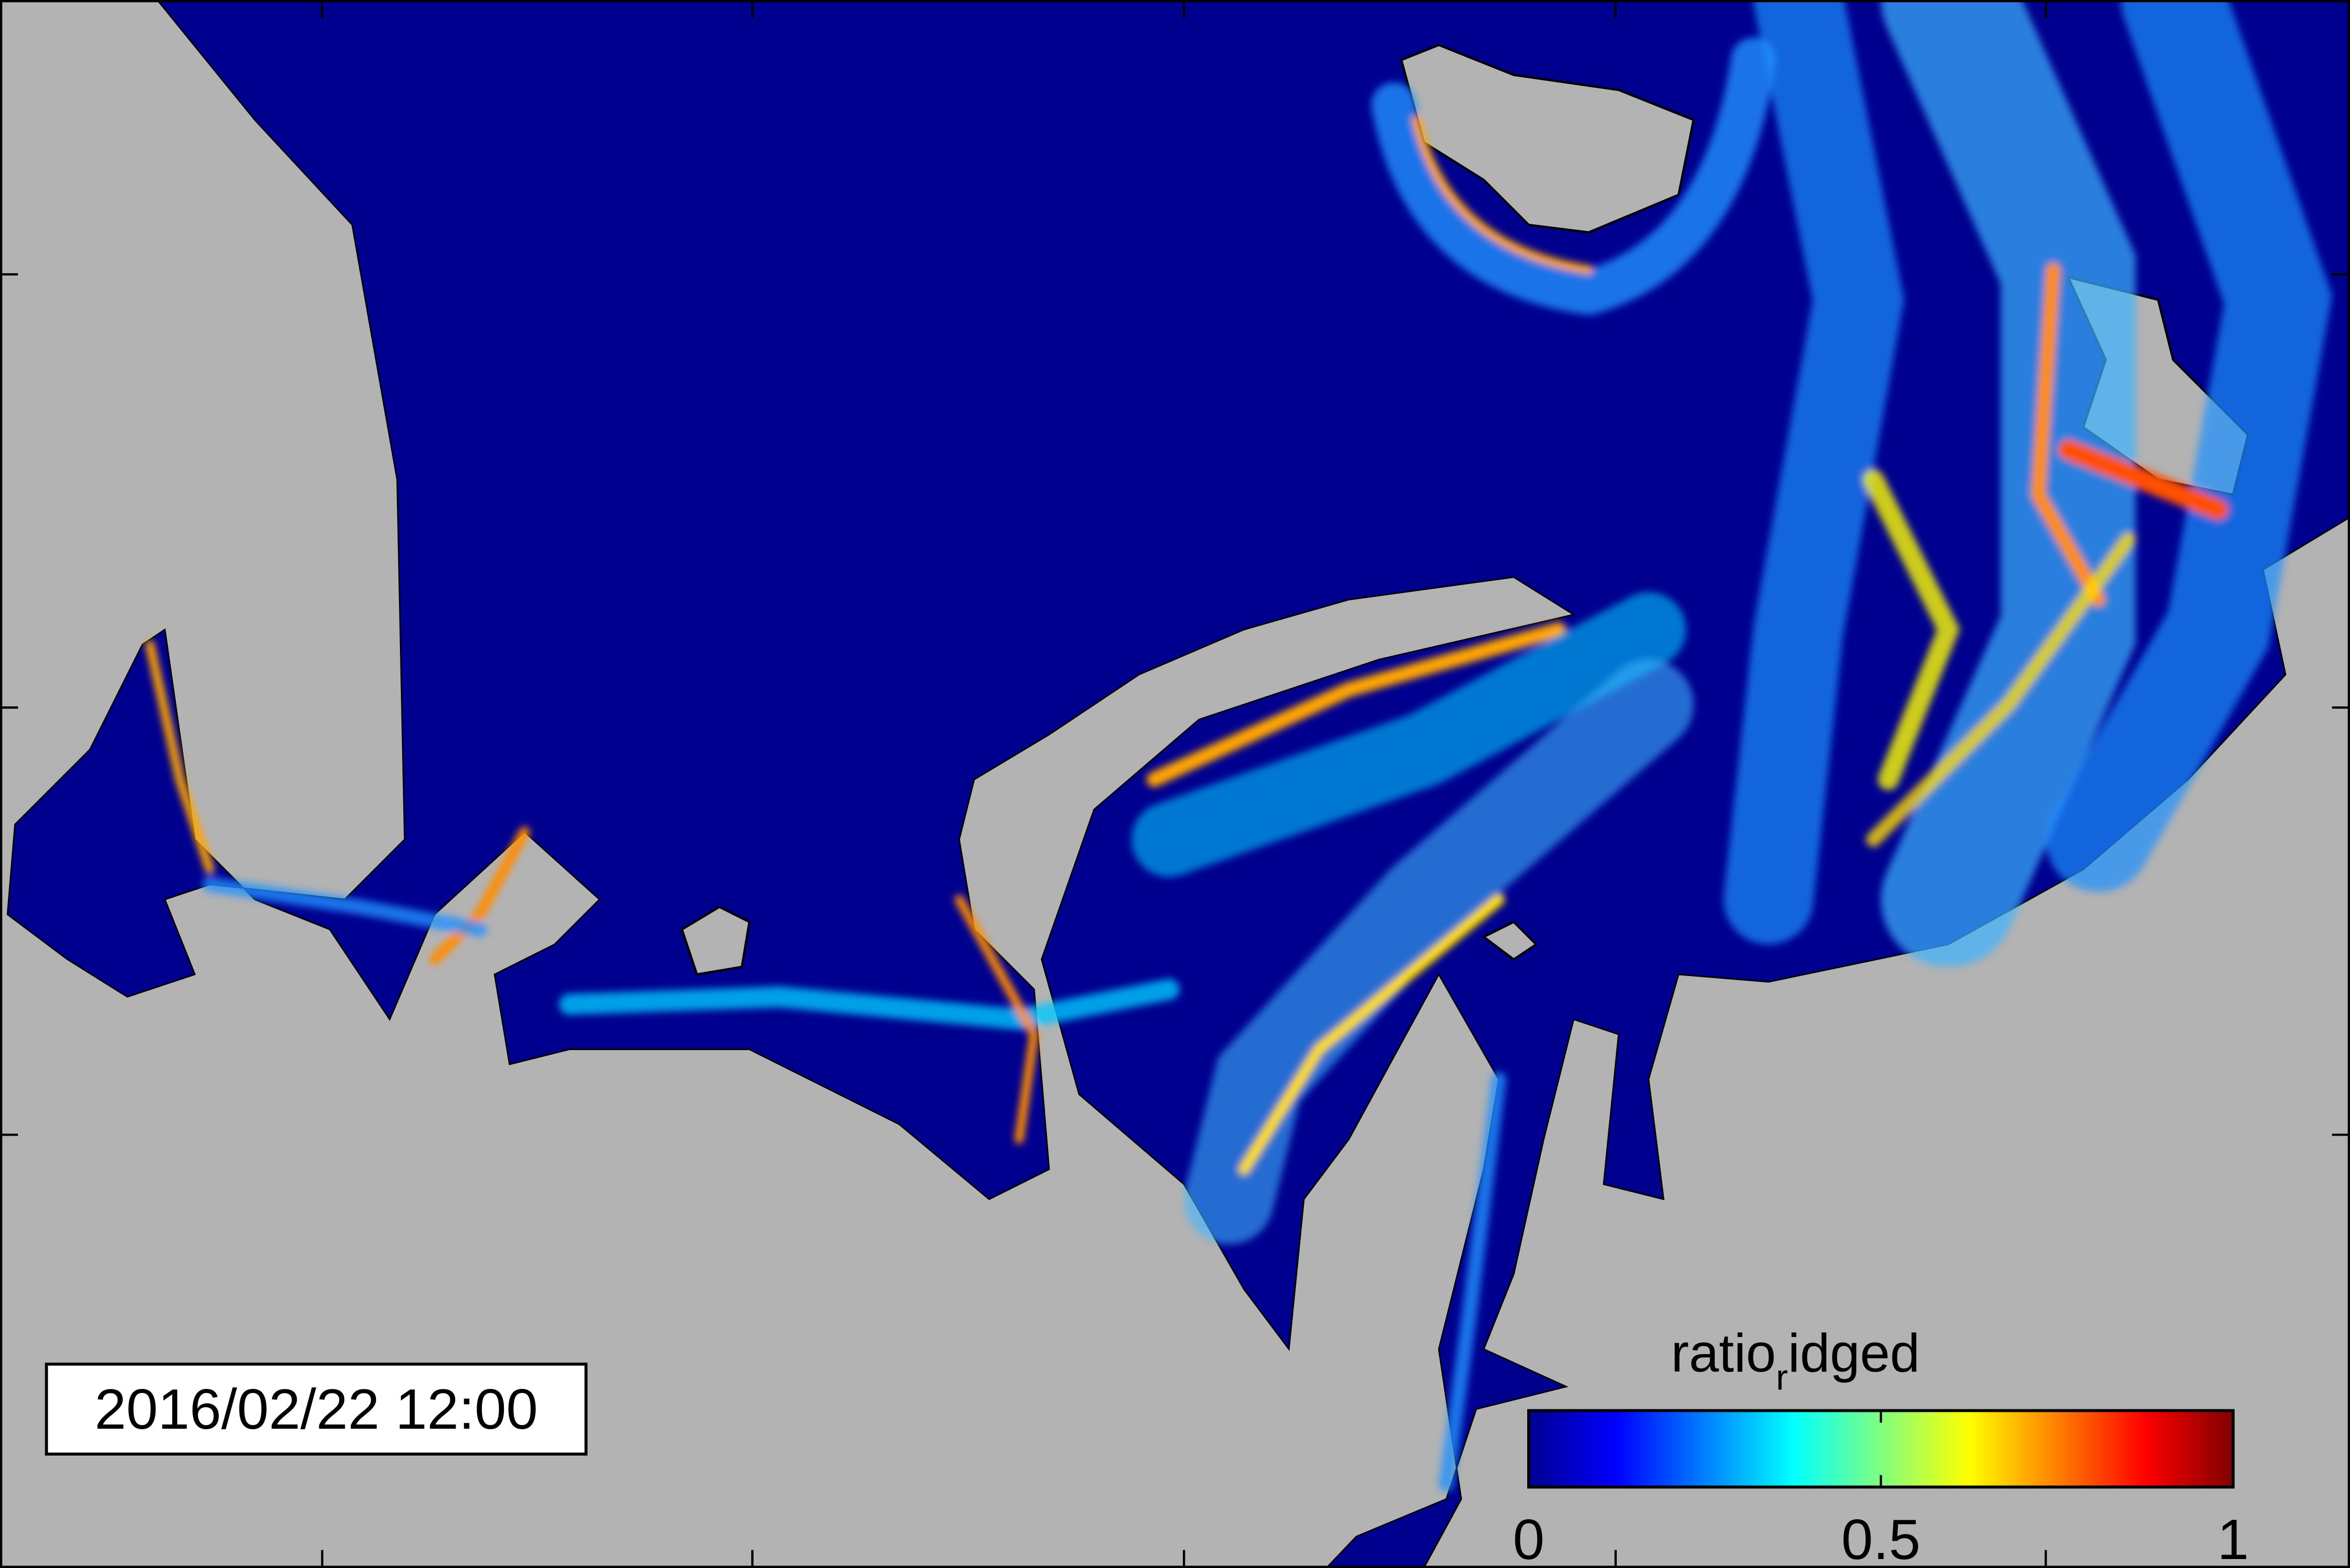  What do you see at coordinates (1723, 1353) in the screenshot?
I see `label-part: ratio` at bounding box center [1723, 1353].